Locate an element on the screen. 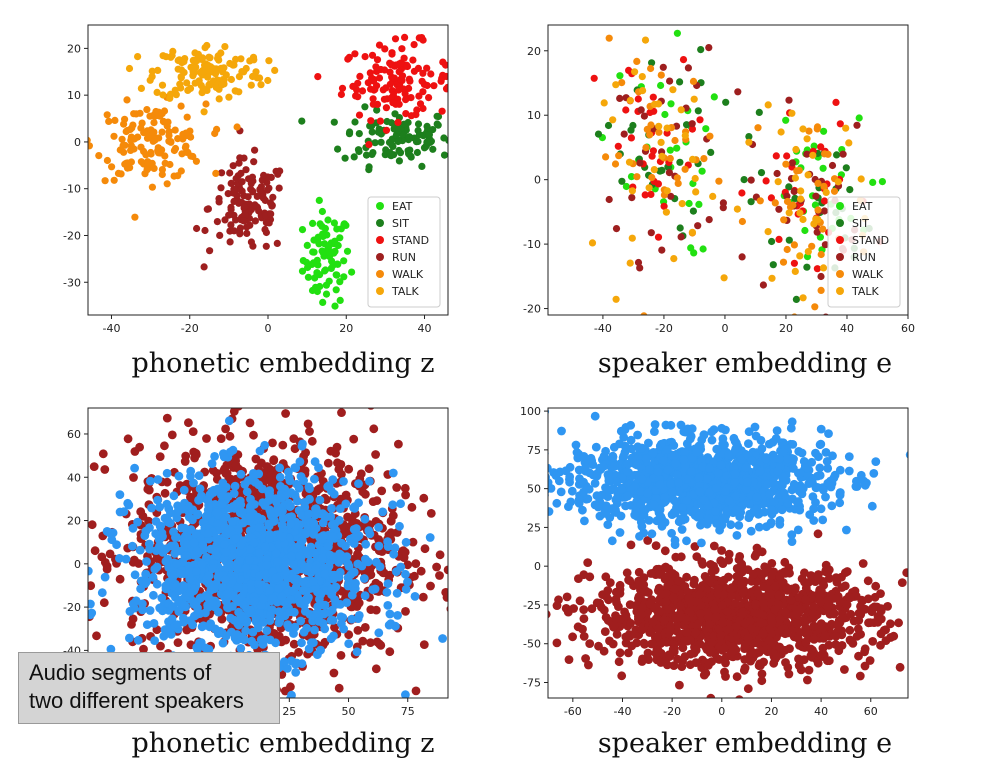 This screenshot has height=772, width=1008. legend-label-stand: STAND is located at coordinates (410, 240).